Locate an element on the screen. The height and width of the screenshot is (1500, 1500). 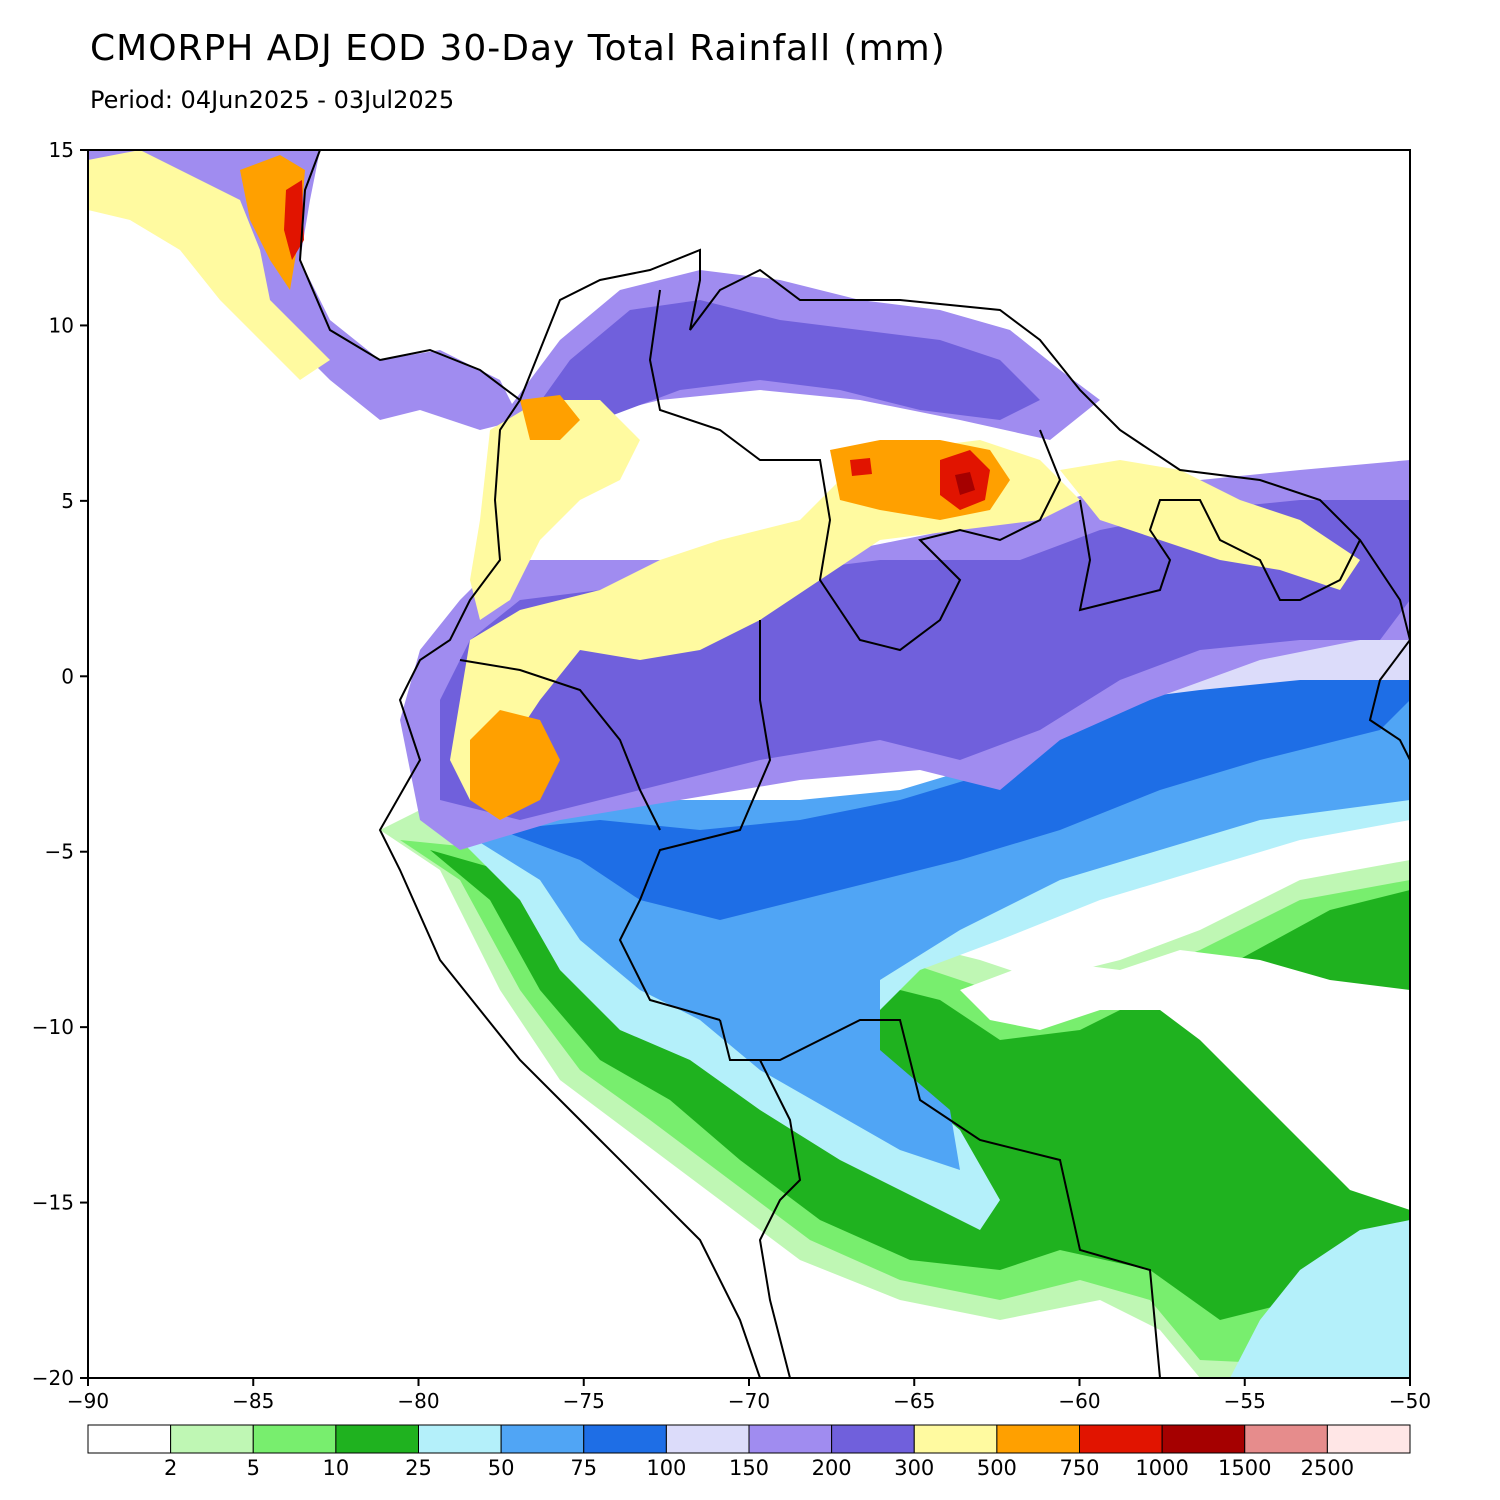
y-tick-label: 15 is located at coordinates (61, 150).